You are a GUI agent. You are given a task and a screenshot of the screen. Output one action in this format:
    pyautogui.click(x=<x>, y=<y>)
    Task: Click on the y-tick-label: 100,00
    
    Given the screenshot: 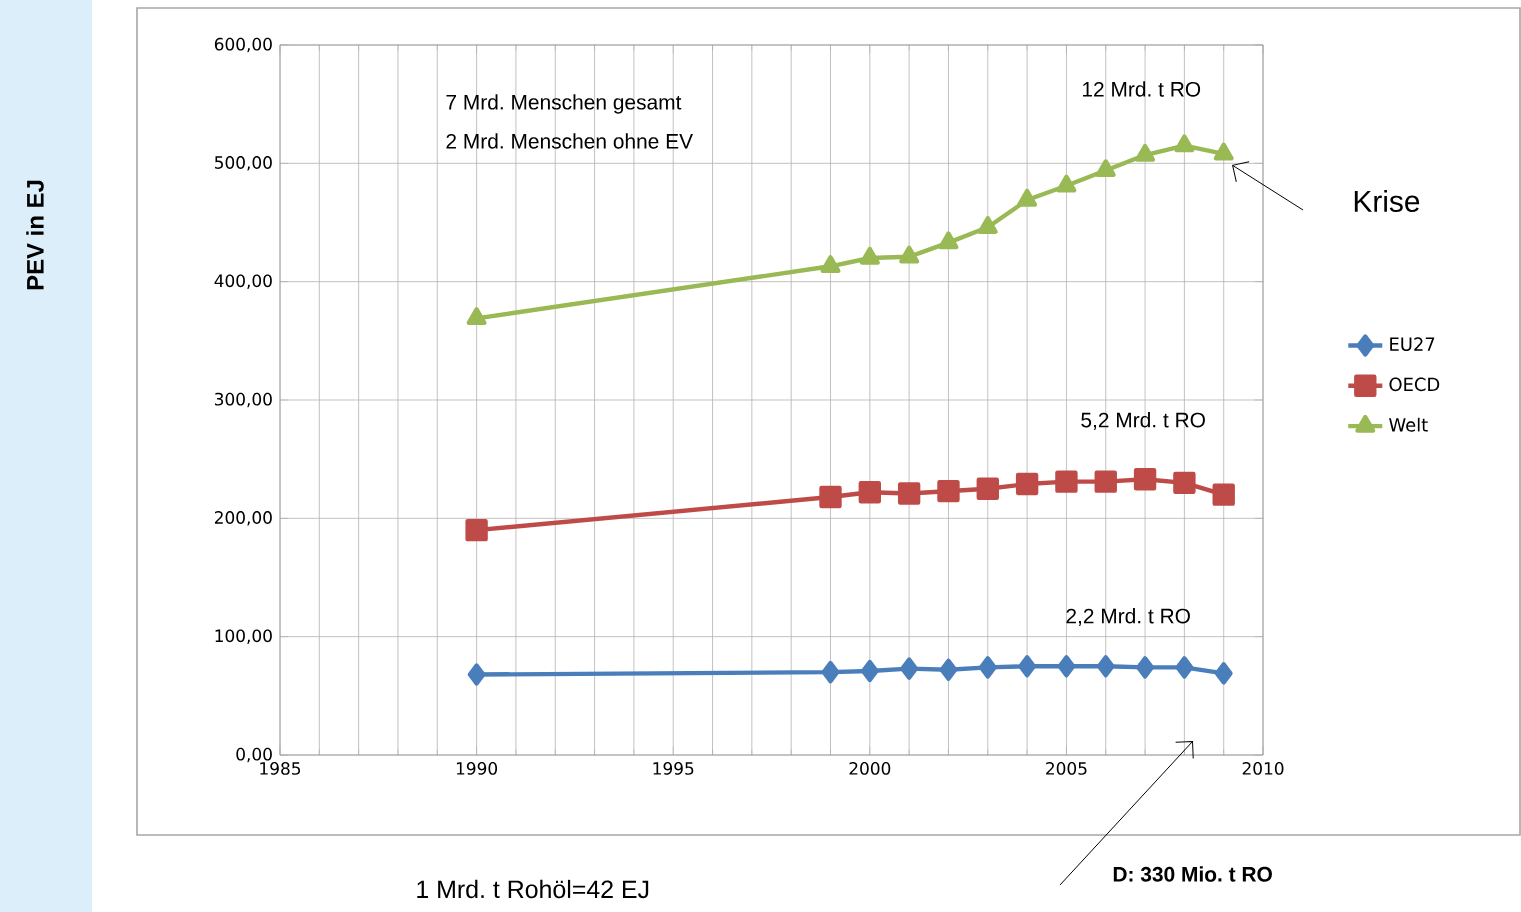 What is the action you would take?
    pyautogui.click(x=243, y=636)
    